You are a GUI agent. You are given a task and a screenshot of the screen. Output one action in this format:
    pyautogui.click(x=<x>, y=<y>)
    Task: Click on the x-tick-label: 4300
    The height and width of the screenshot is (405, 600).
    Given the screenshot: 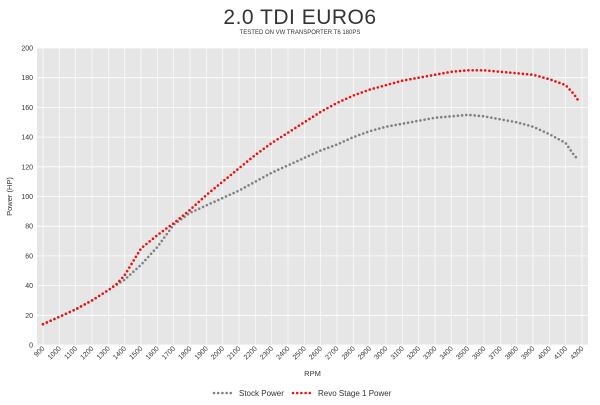 What is the action you would take?
    pyautogui.click(x=577, y=353)
    